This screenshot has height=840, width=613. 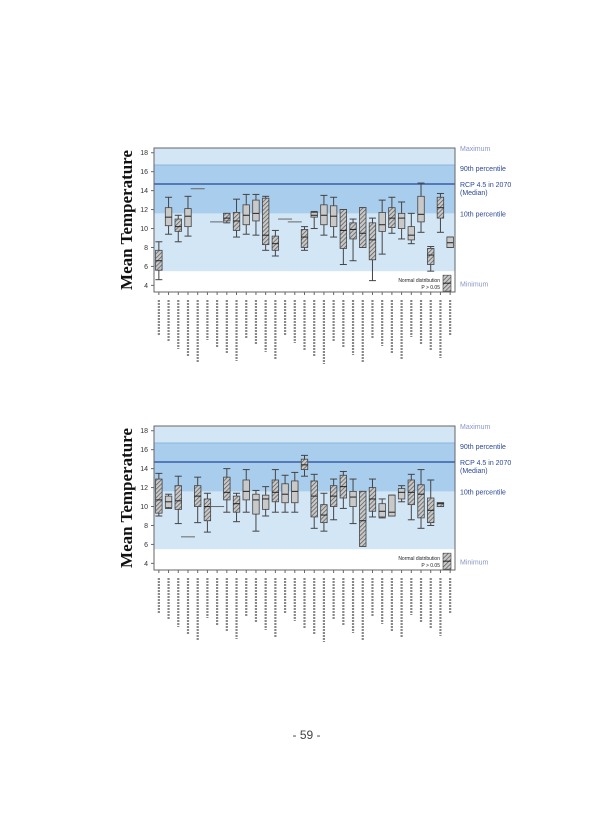 I want to click on y-tick-label: 18, so click(x=144, y=431).